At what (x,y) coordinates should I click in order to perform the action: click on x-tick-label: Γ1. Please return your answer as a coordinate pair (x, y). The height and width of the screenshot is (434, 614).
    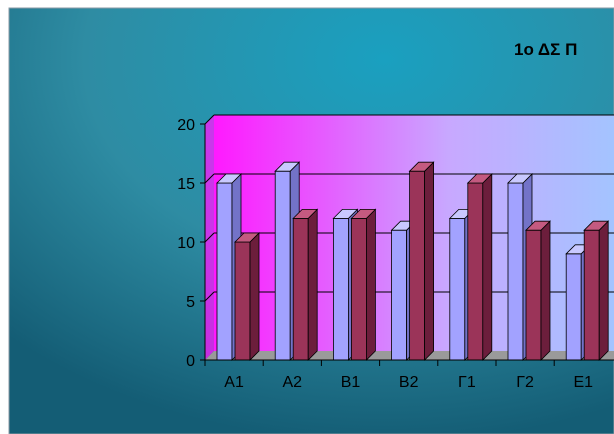
    Looking at the image, I should click on (467, 382).